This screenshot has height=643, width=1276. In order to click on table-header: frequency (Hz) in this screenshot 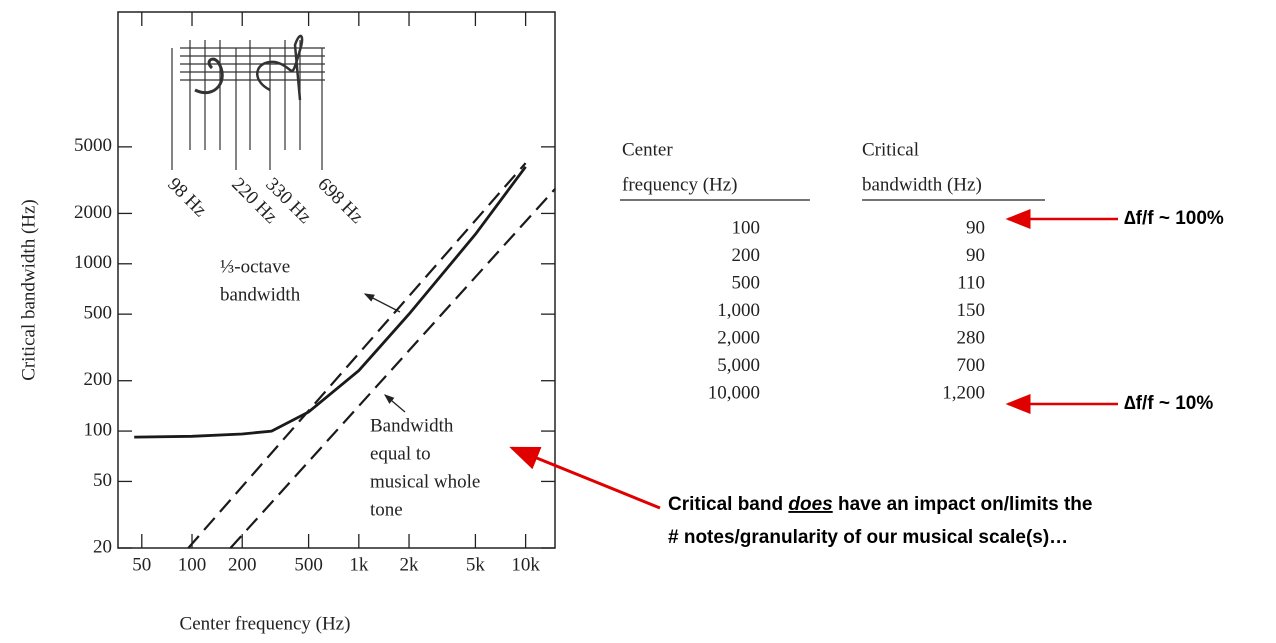, I will do `click(680, 184)`.